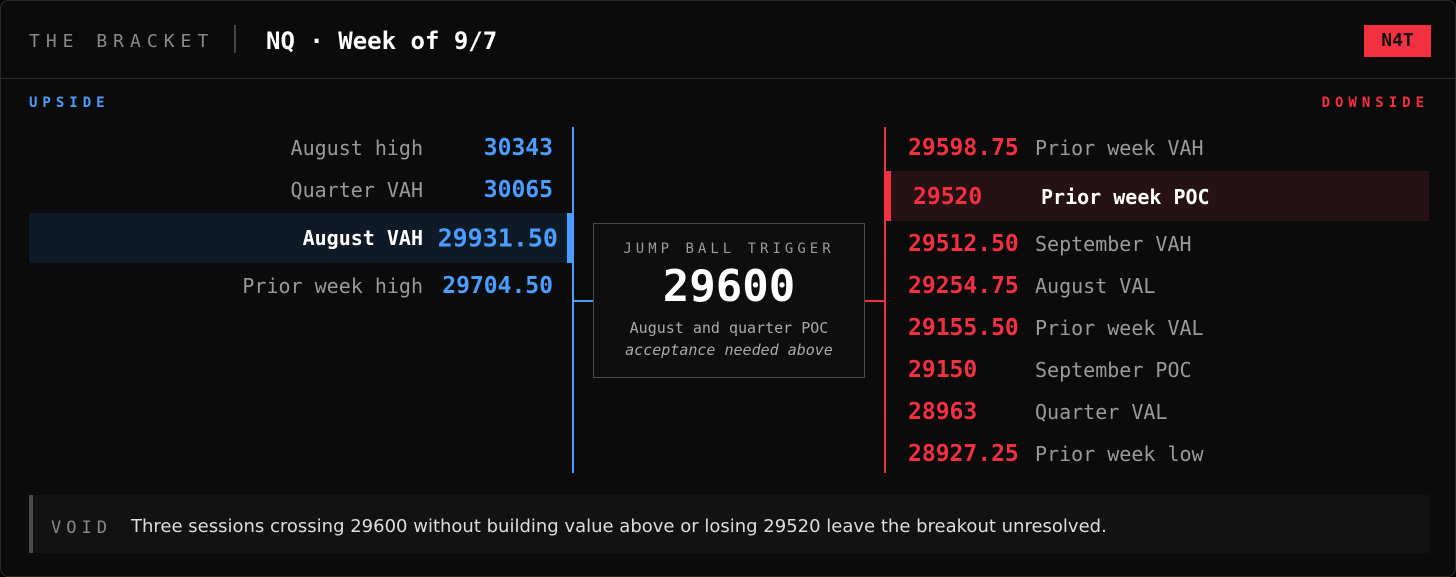 Image resolution: width=1456 pixels, height=577 pixels. I want to click on level-label: Quarter VAH, so click(356, 190).